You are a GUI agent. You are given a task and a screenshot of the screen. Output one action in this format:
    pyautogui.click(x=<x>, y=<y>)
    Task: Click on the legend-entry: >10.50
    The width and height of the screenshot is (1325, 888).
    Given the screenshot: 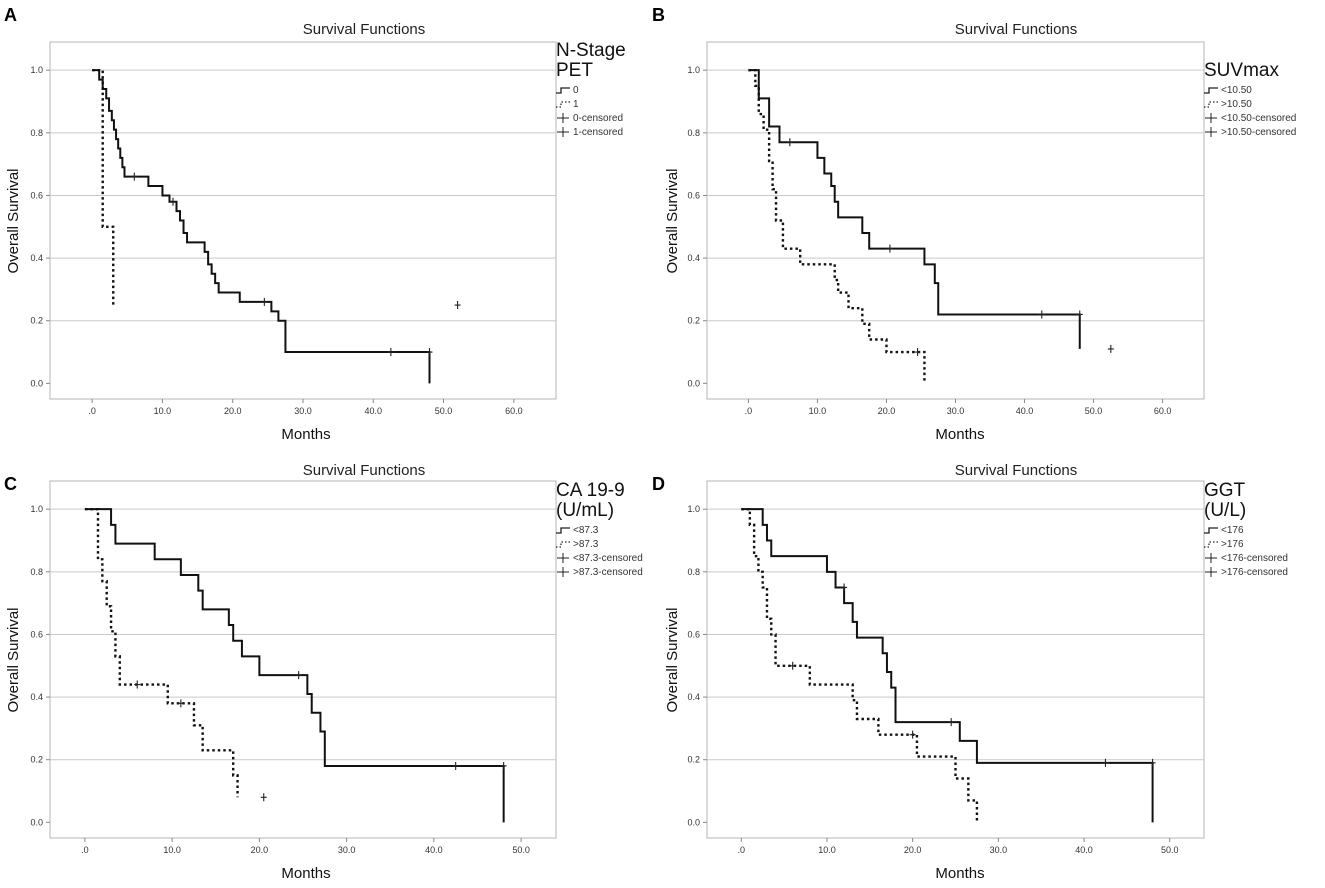 What is the action you would take?
    pyautogui.click(x=1236, y=104)
    